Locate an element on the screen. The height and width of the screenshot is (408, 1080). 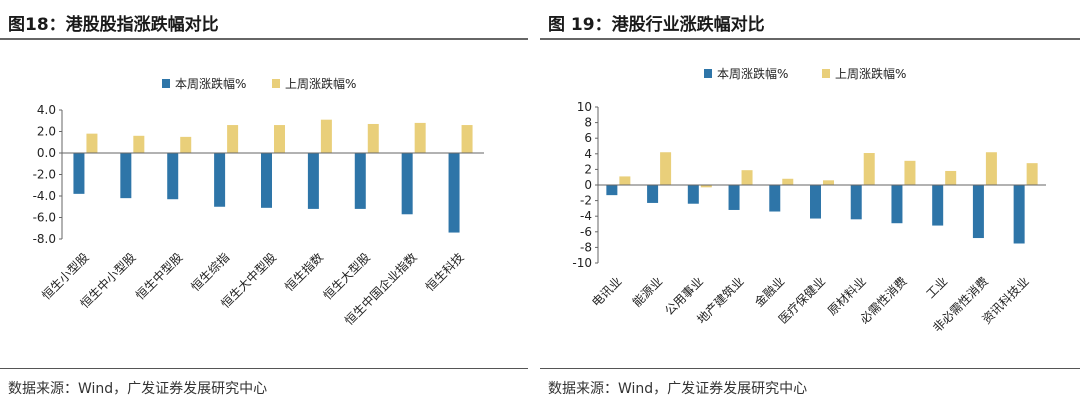
y-tick-label: -6 is located at coordinates (586, 232).